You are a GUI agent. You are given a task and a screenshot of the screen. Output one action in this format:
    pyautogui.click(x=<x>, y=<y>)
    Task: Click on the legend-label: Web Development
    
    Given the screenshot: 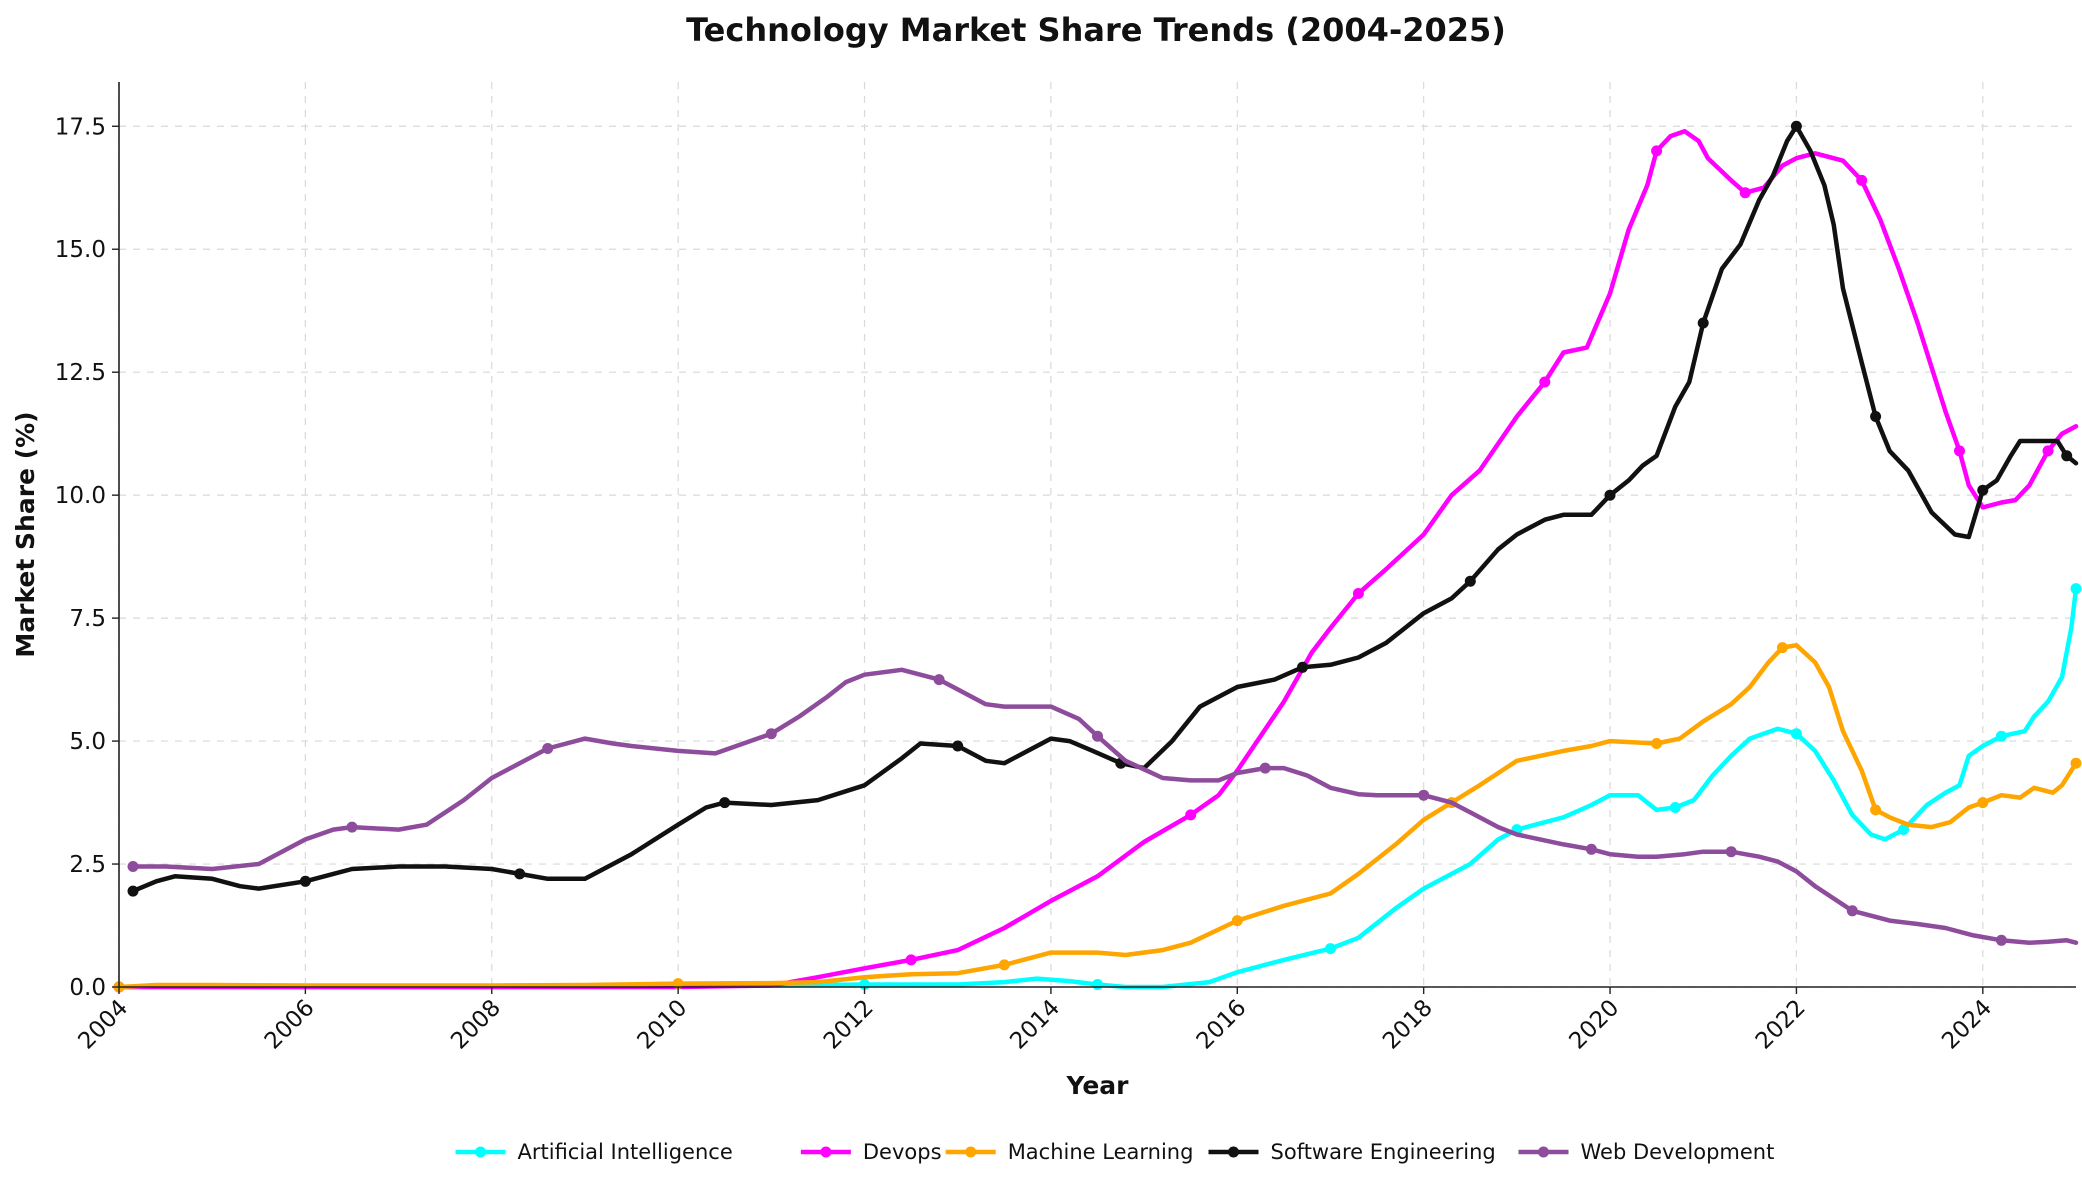 What is the action you would take?
    pyautogui.click(x=1678, y=1152)
    